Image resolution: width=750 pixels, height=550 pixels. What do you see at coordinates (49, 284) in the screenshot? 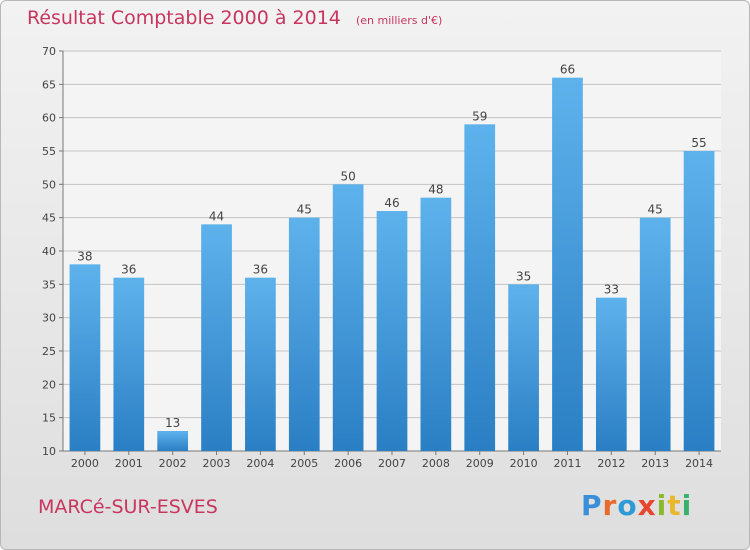
I see `y-tick-label: 35` at bounding box center [49, 284].